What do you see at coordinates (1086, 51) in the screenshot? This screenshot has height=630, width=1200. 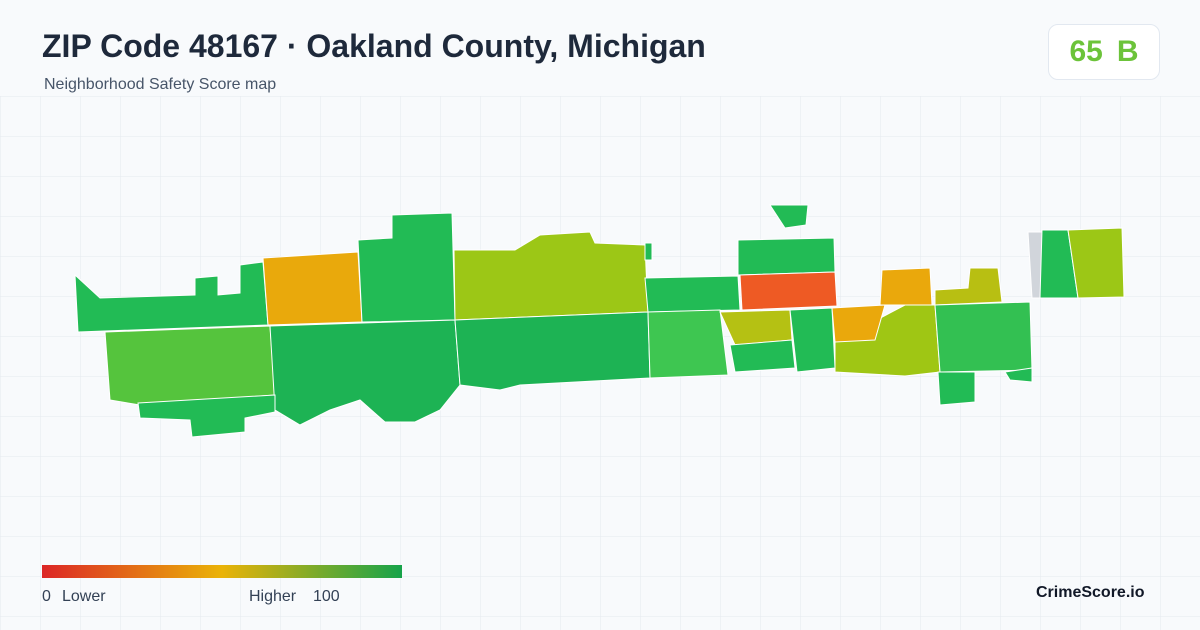 I see `score-value: 65` at bounding box center [1086, 51].